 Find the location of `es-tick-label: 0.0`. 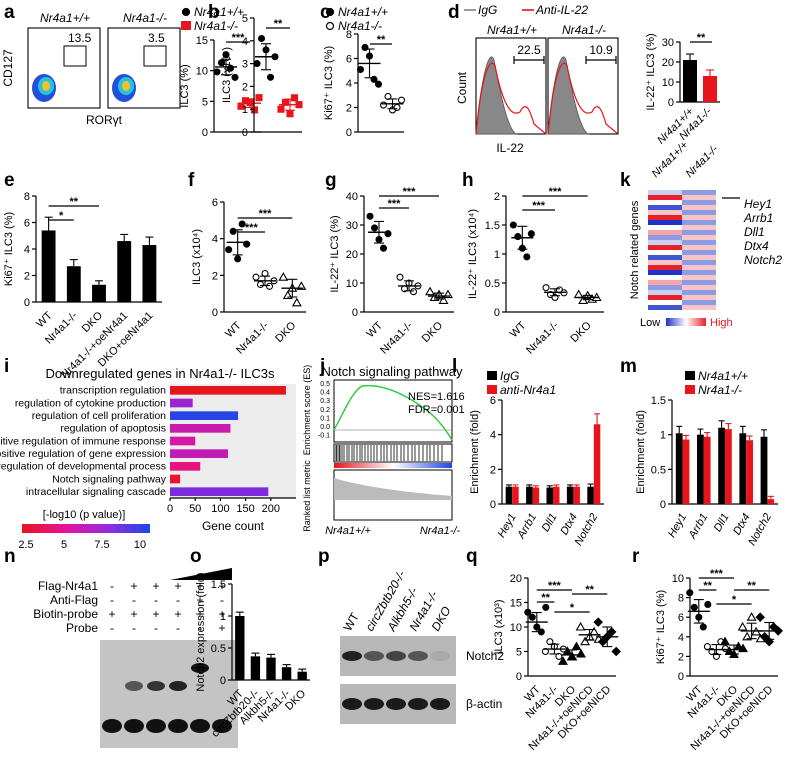

es-tick-label: 0.0 is located at coordinates (325, 427).